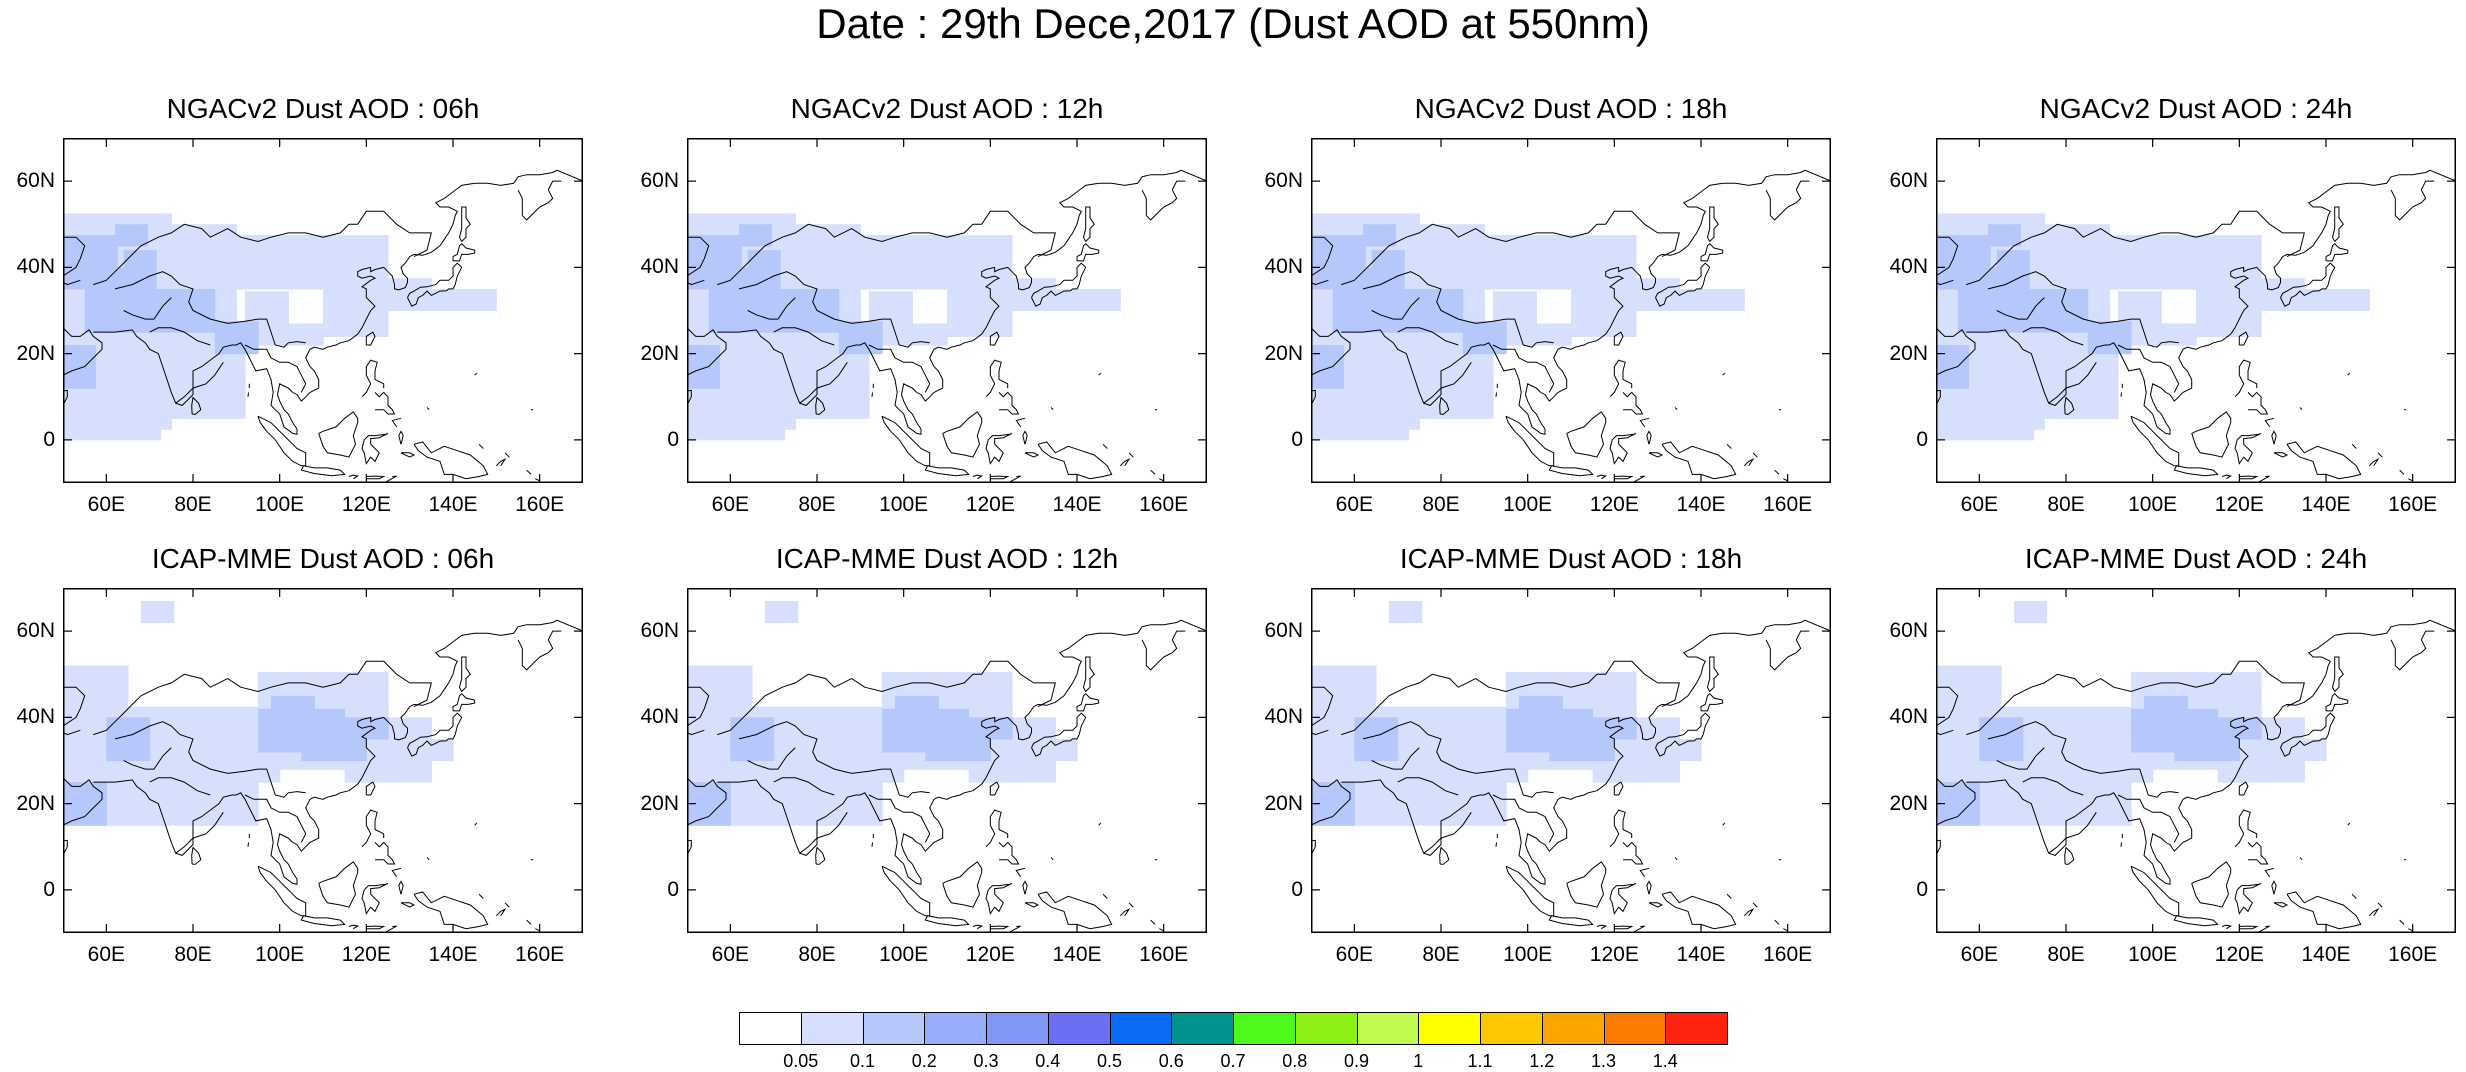 Image resolution: width=2466 pixels, height=1072 pixels. Describe the element at coordinates (2239, 505) in the screenshot. I see `lon-tick-label: 120E` at that location.